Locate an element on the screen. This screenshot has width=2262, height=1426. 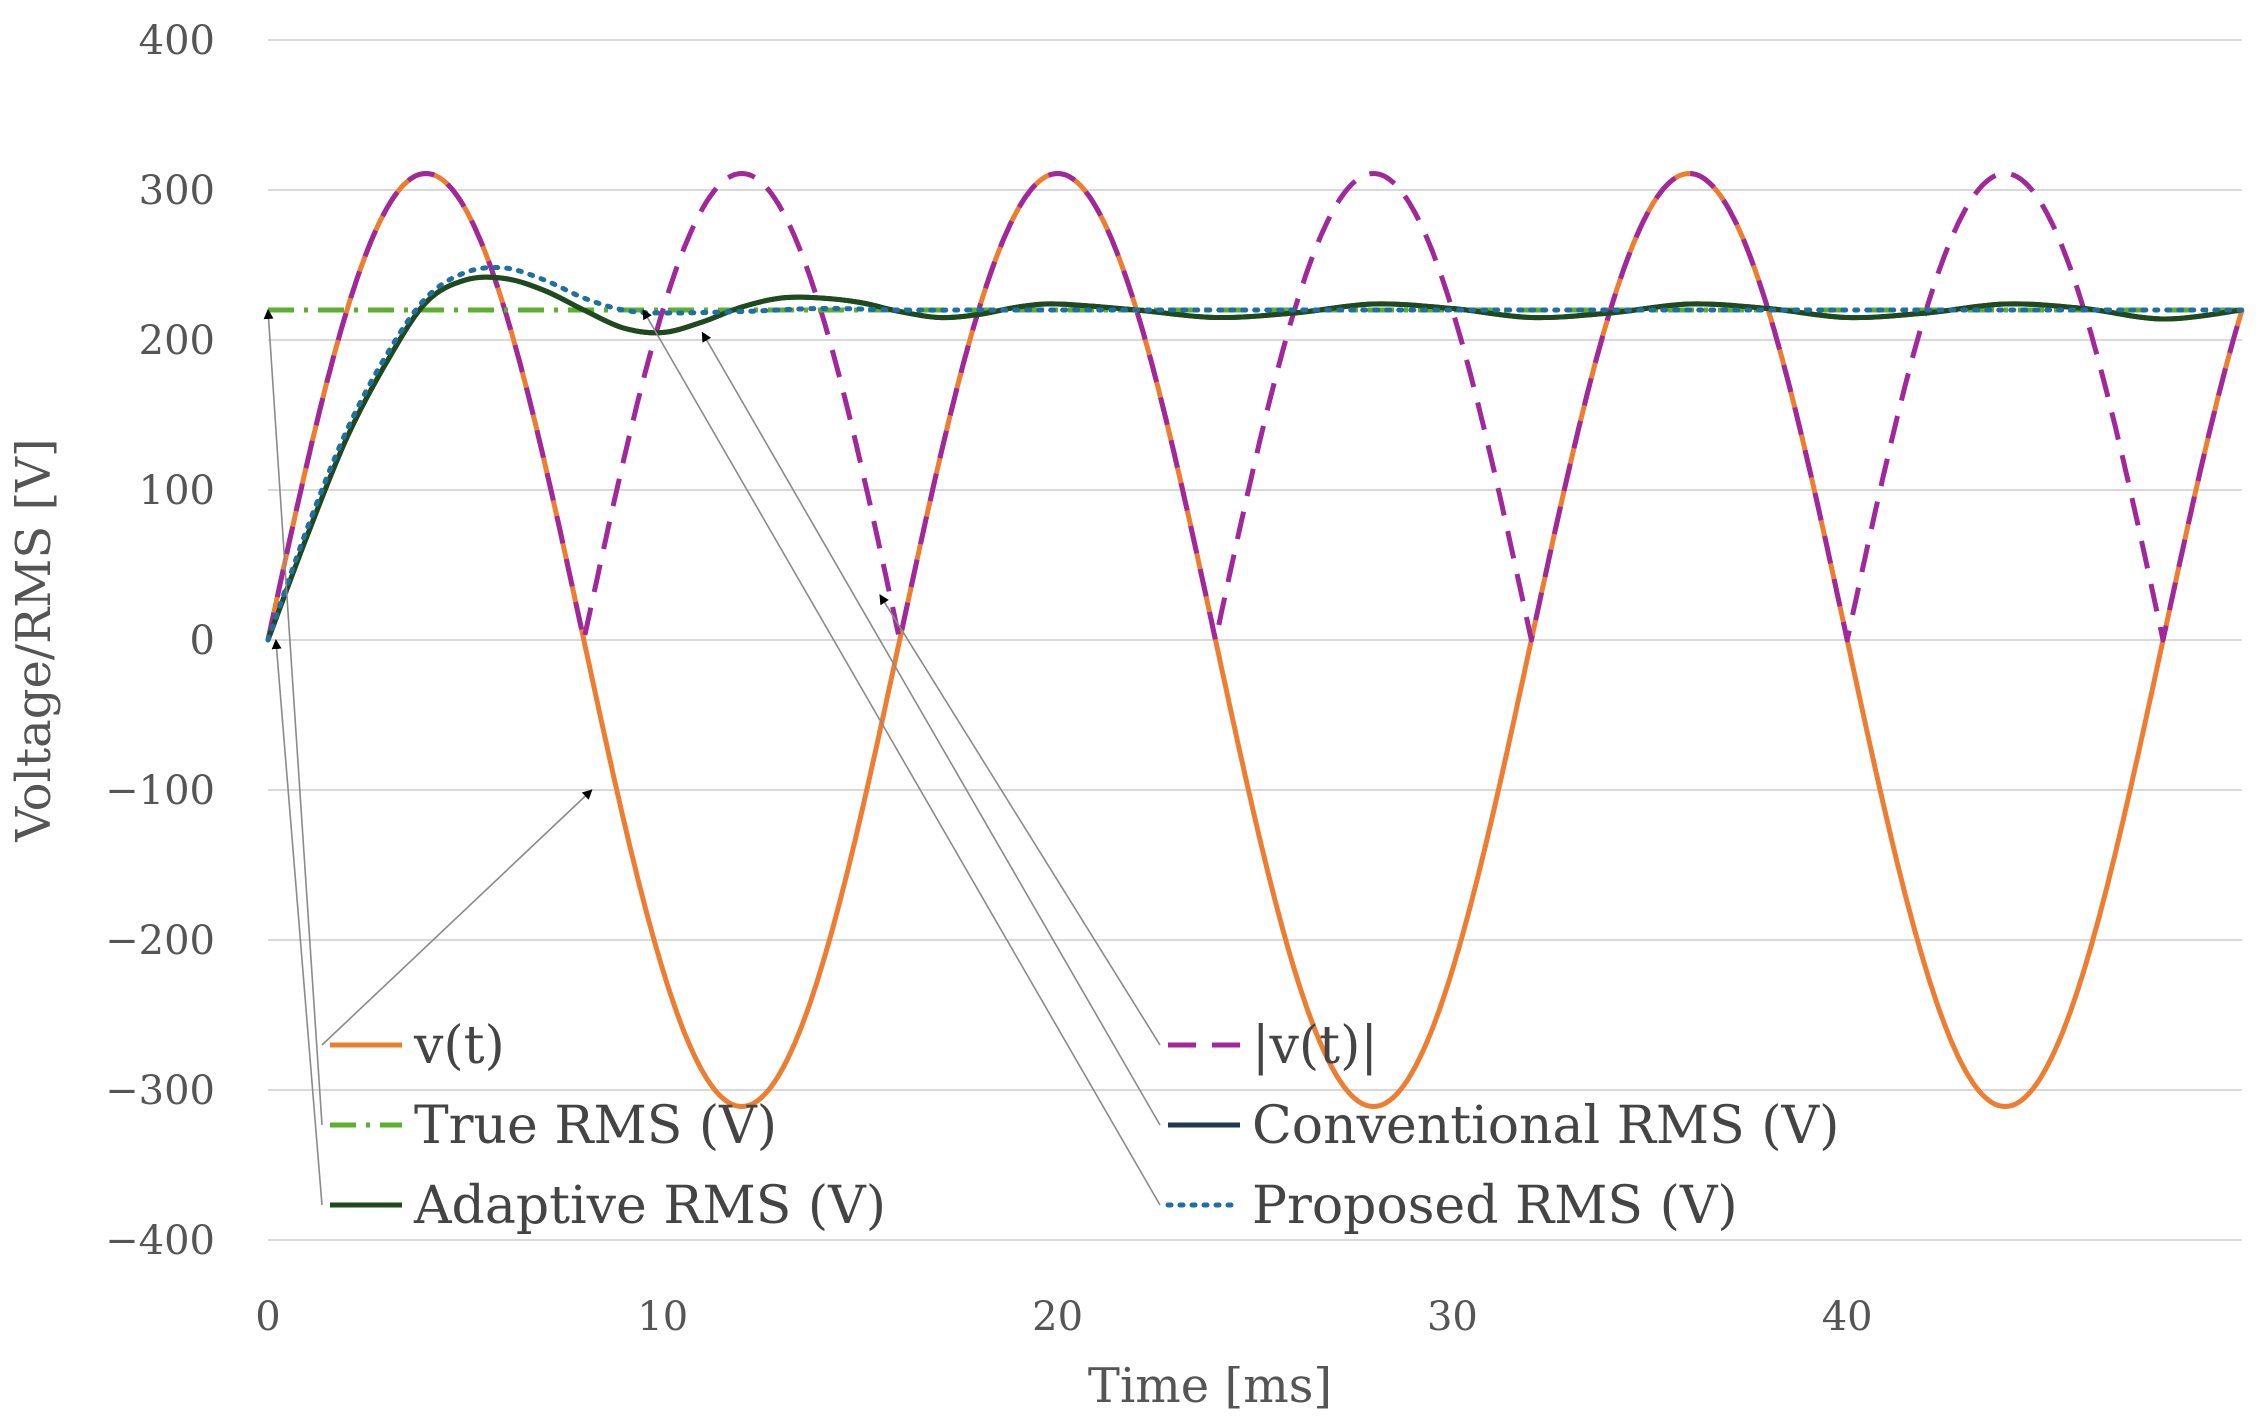
x-axis-title: Time [ms] is located at coordinates (1210, 1386).